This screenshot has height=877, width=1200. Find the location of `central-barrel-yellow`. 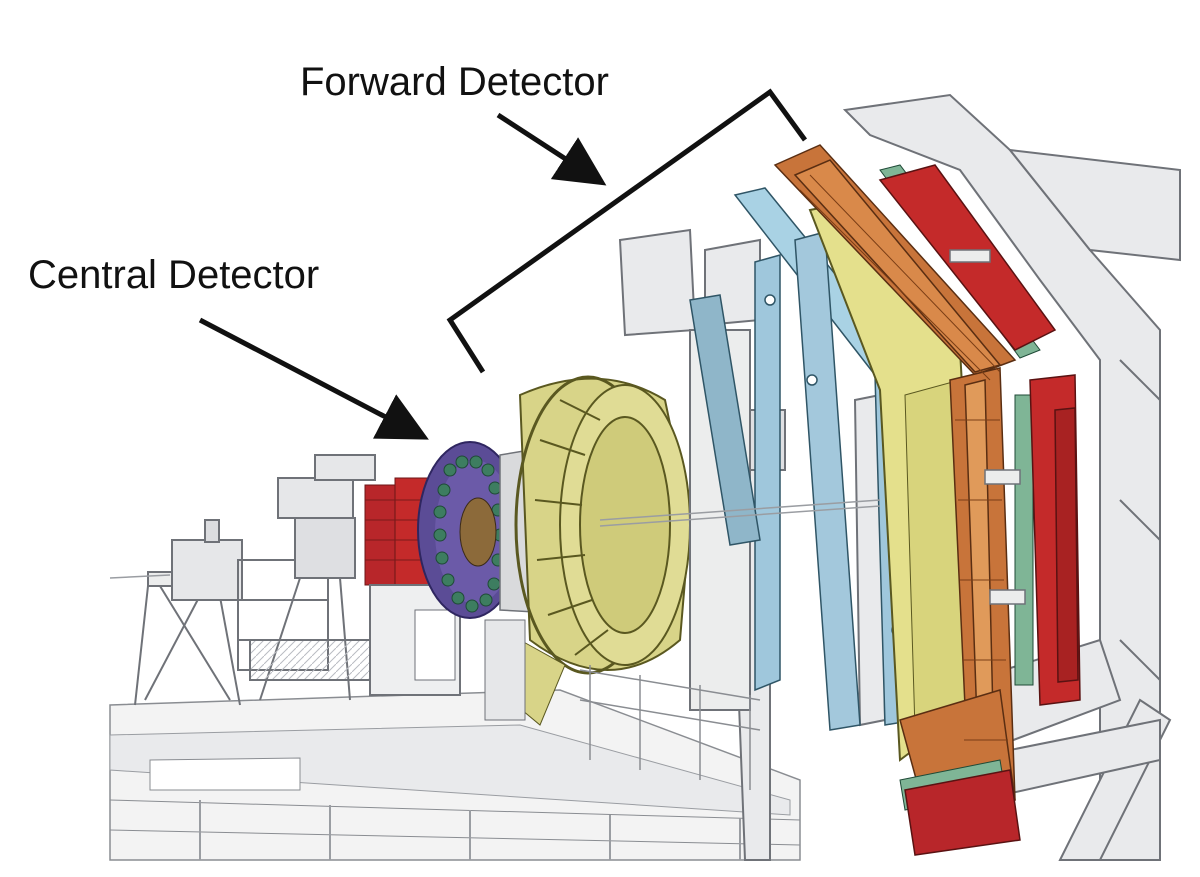

central-barrel-yellow is located at coordinates (588, 550).